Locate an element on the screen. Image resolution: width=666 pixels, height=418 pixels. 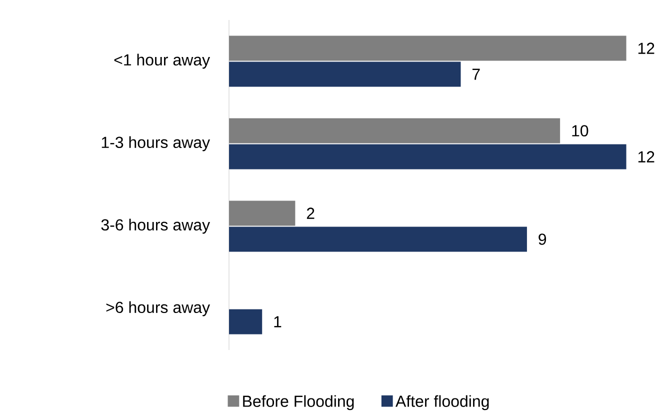
y-tick-label: 3-6 hours away is located at coordinates (155, 226).